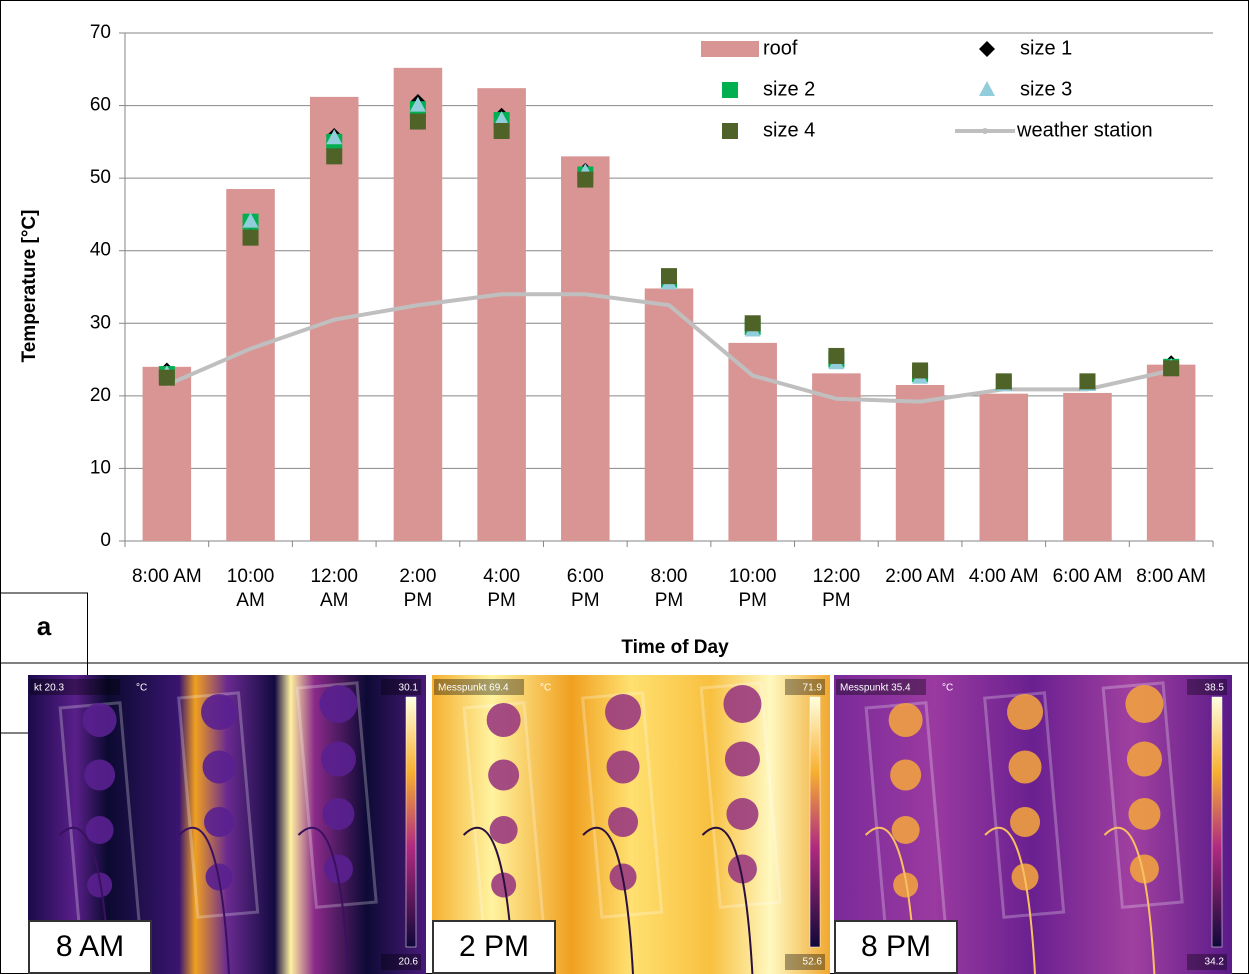  I want to click on legend-label: size 2, so click(789, 89).